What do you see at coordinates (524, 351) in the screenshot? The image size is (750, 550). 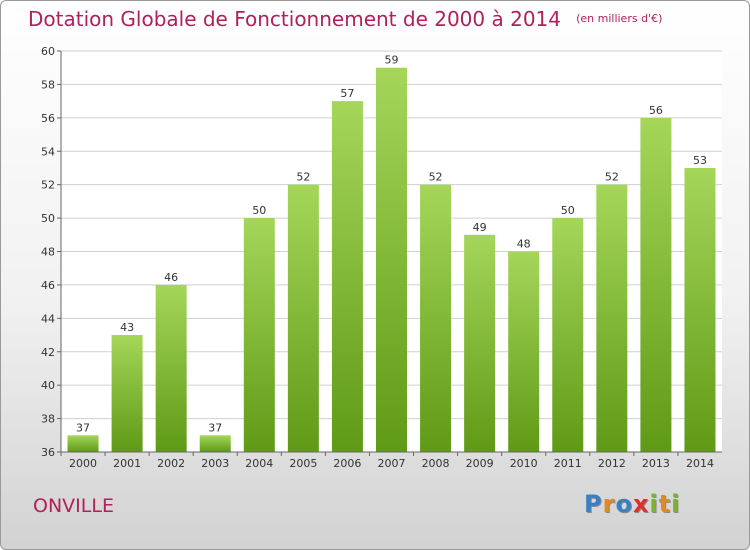 I see `bar-2010` at bounding box center [524, 351].